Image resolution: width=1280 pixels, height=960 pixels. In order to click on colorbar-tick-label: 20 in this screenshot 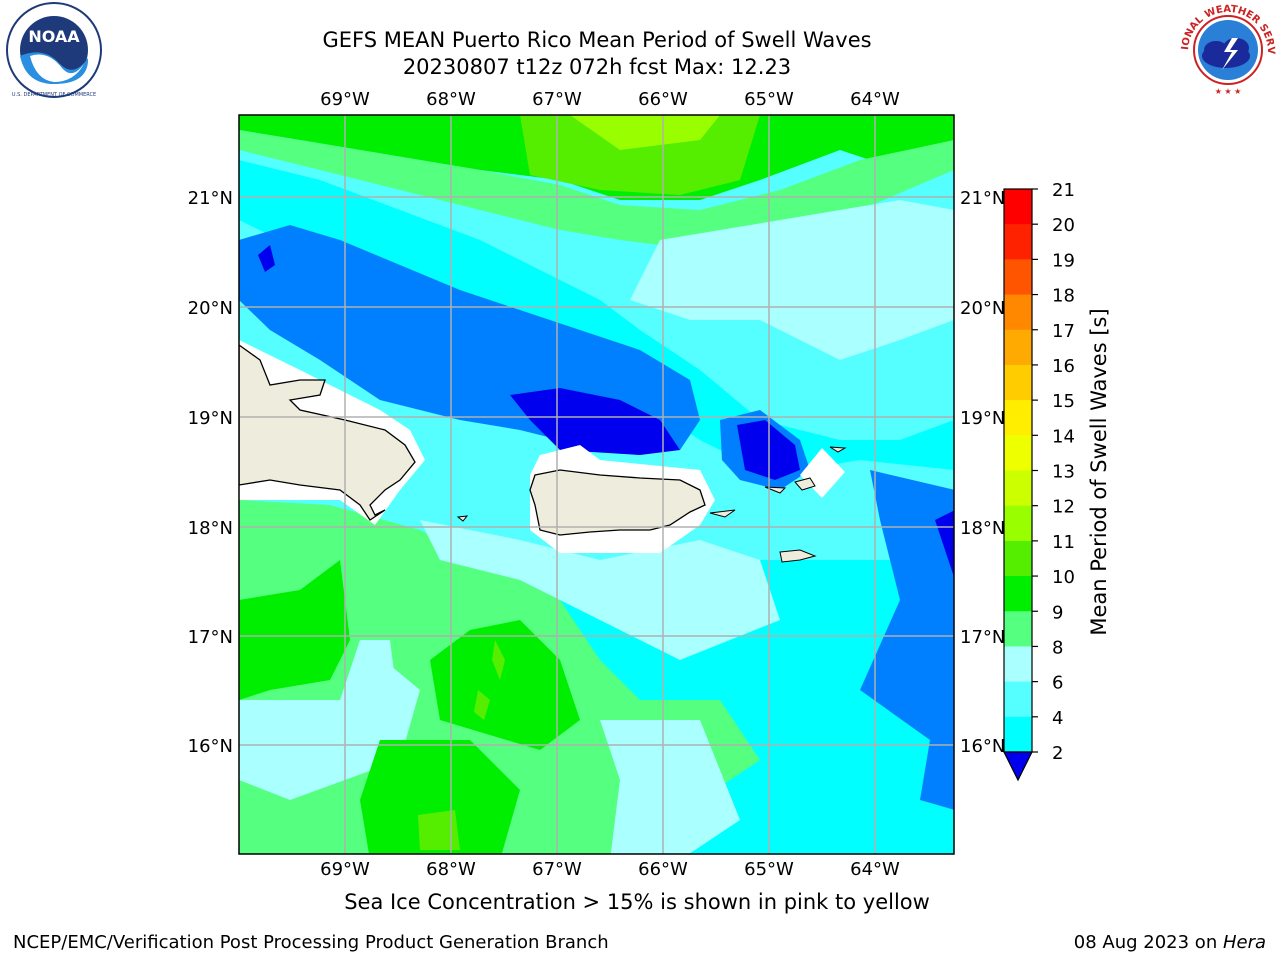, I will do `click(1063, 225)`.